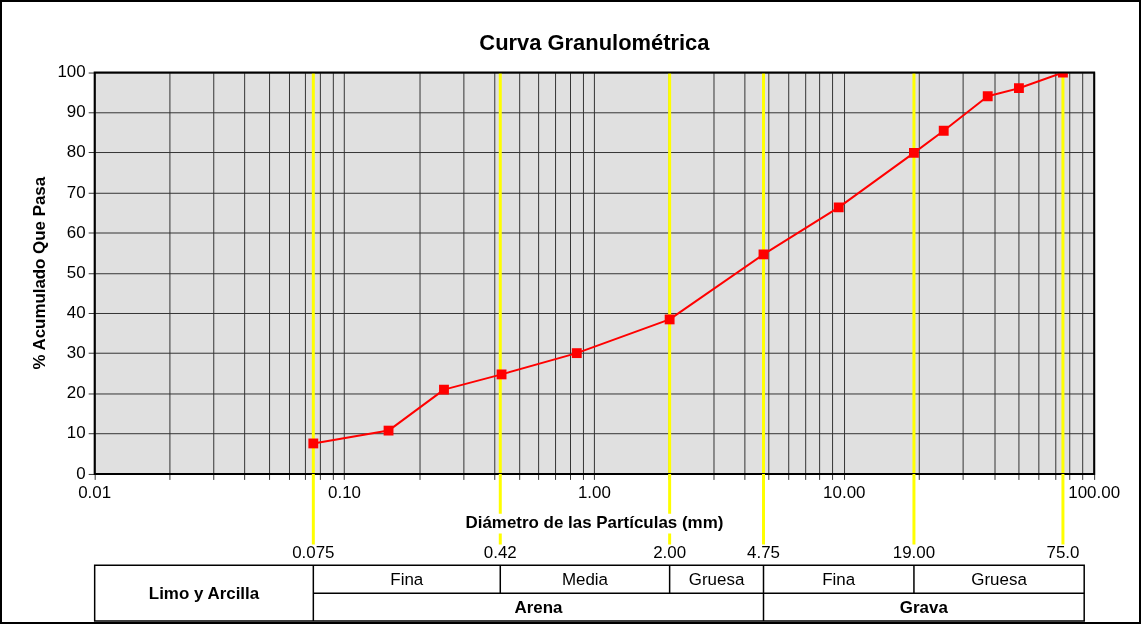 The height and width of the screenshot is (628, 1145). Describe the element at coordinates (76, 433) in the screenshot. I see `y-tick-label: 10` at that location.